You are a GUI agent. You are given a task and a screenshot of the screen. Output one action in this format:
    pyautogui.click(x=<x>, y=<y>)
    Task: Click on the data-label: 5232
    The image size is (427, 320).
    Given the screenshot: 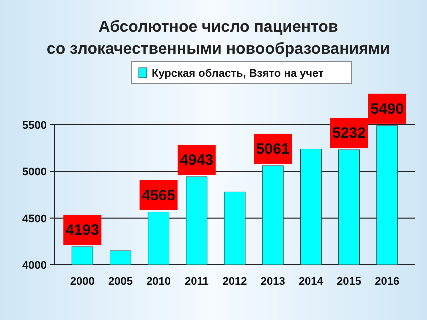 What is the action you would take?
    pyautogui.click(x=349, y=133)
    